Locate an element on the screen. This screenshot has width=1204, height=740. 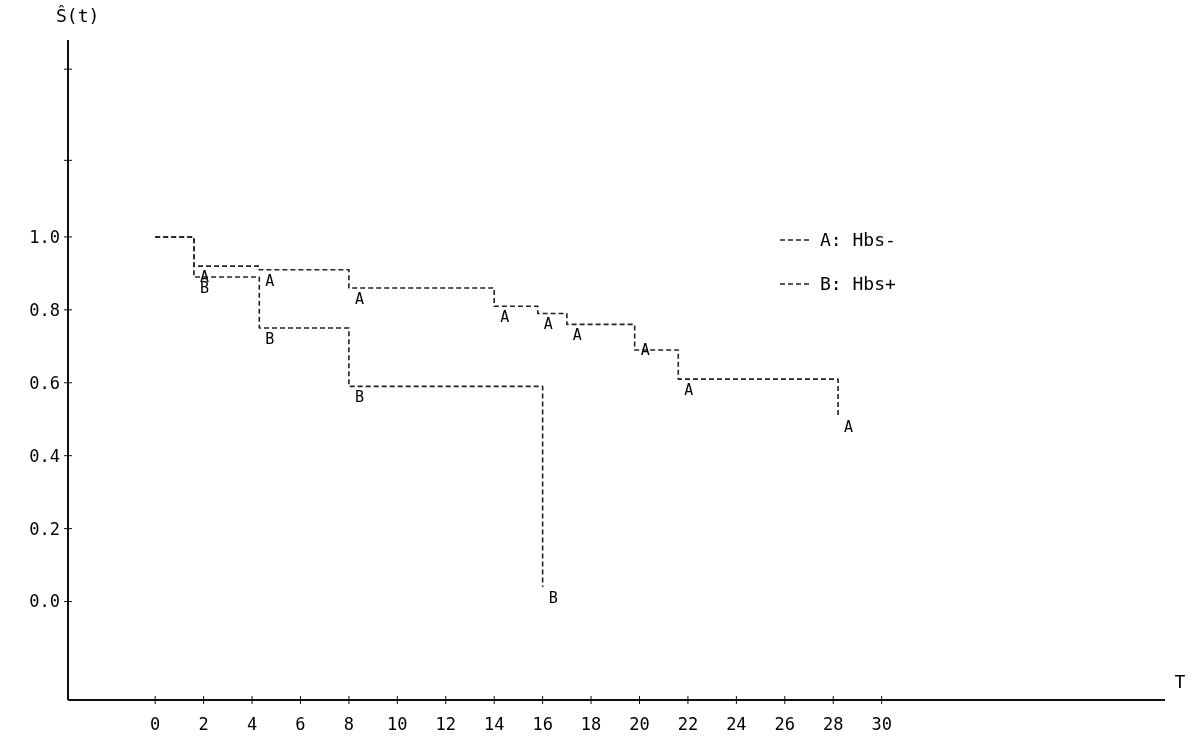
legend-label: A: Hbs- is located at coordinates (858, 240).